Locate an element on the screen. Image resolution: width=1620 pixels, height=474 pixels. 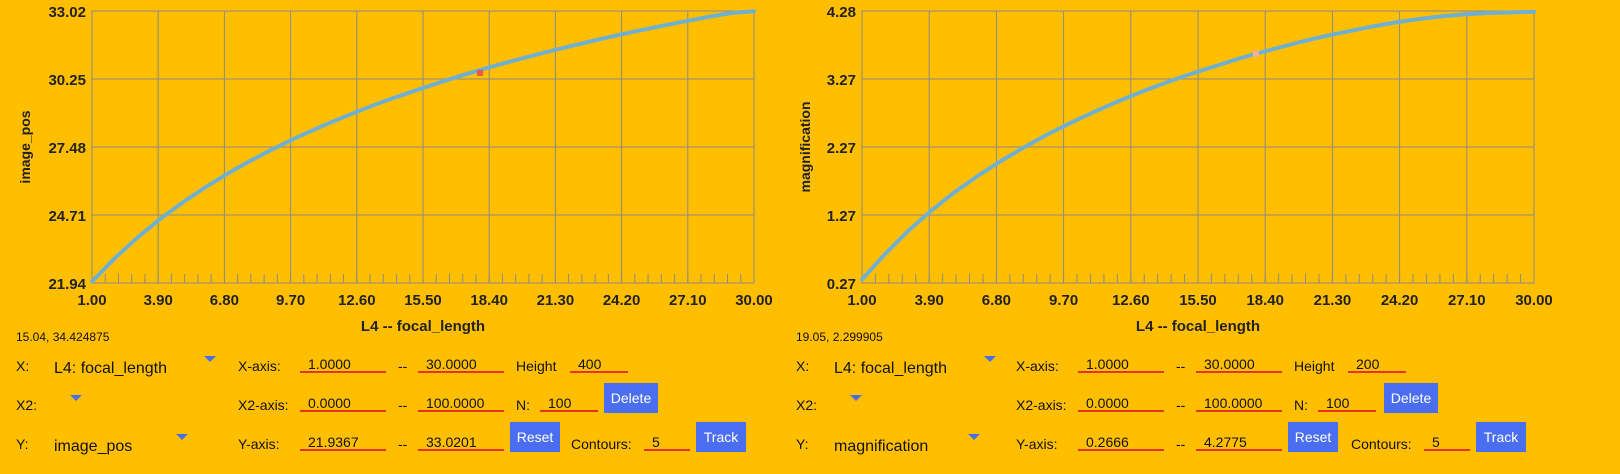
yaxis-max-input: 4.2775 is located at coordinates (1239, 442).